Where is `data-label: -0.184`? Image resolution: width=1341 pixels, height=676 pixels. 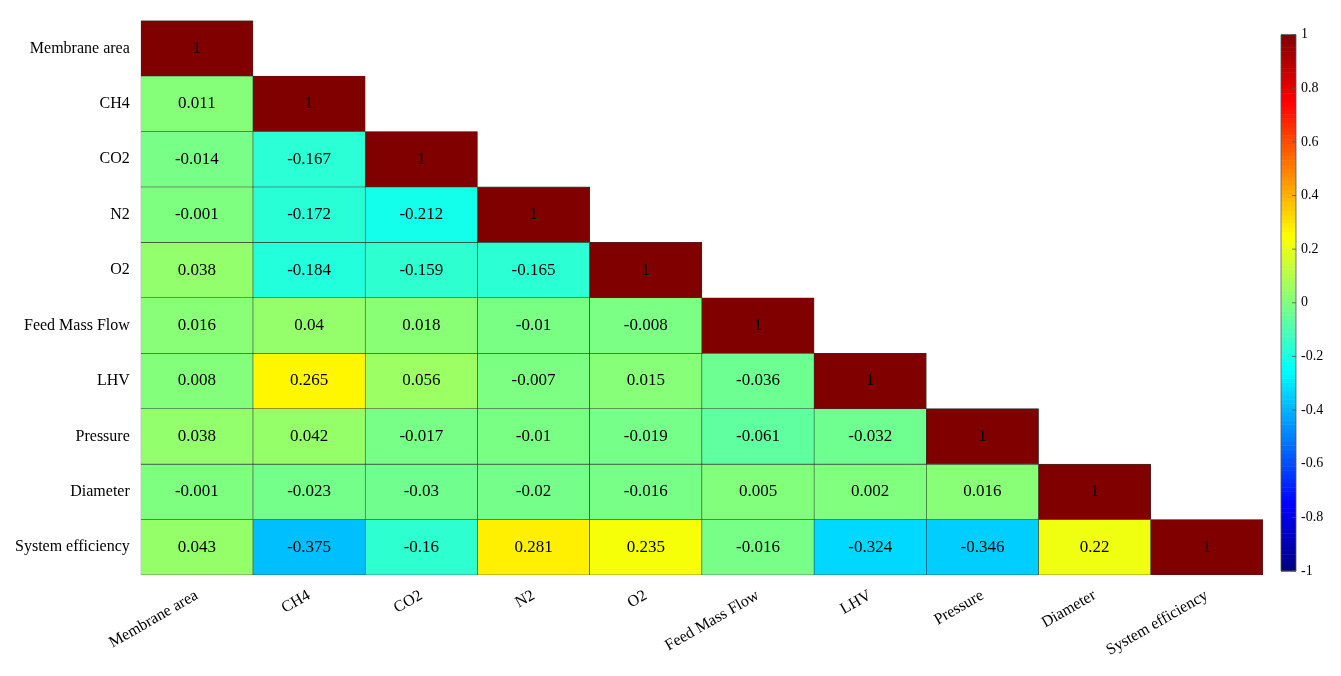 data-label: -0.184 is located at coordinates (309, 269).